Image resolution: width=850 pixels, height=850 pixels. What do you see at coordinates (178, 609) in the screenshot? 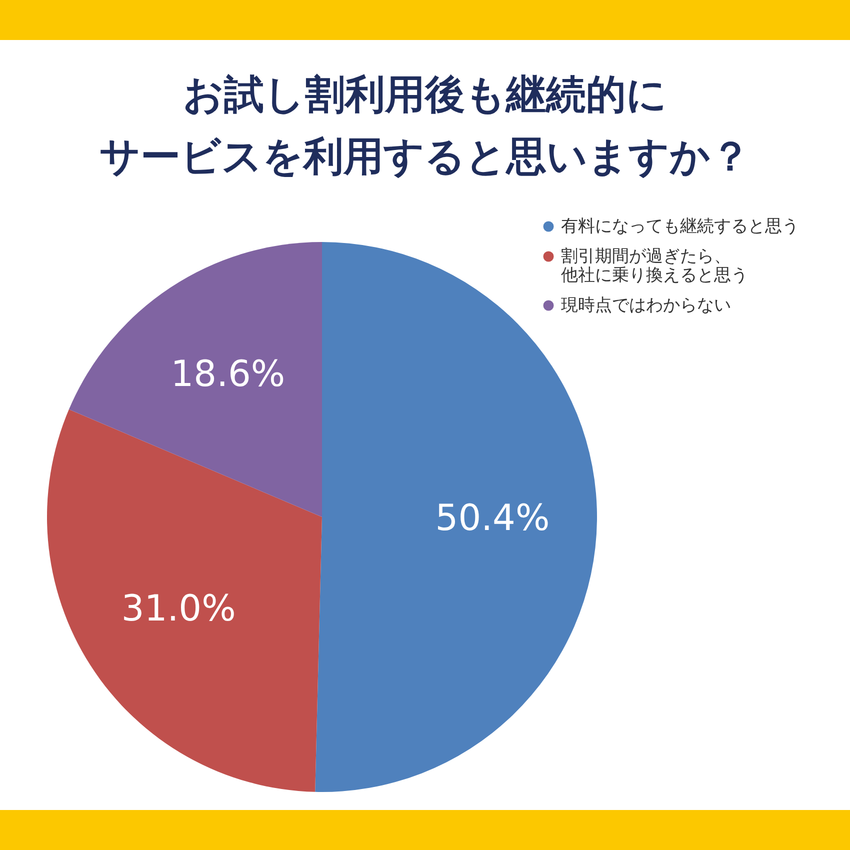
I see `data-label: 31.0%` at bounding box center [178, 609].